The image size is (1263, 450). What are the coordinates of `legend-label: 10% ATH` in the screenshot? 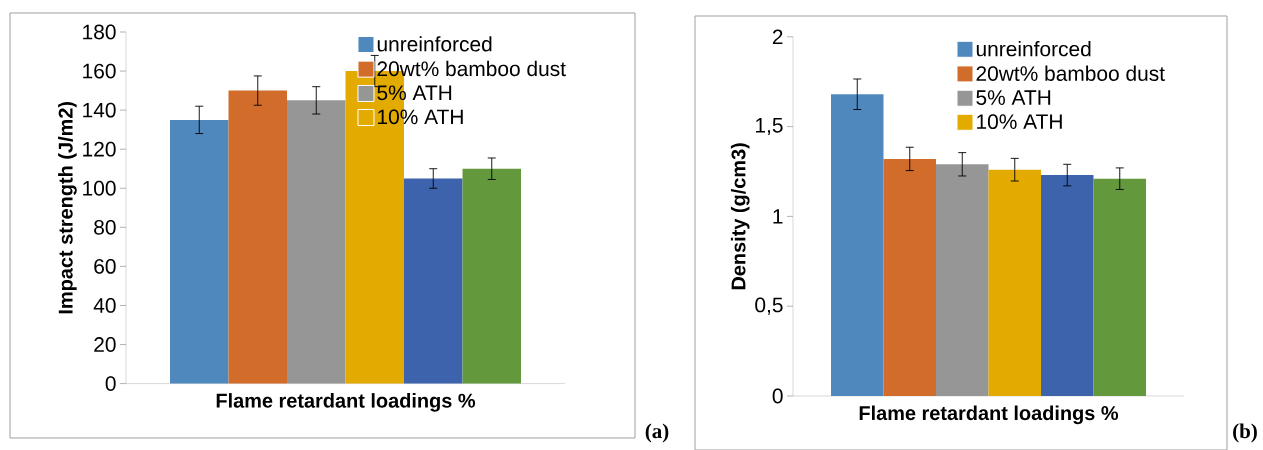 It's located at (1019, 121).